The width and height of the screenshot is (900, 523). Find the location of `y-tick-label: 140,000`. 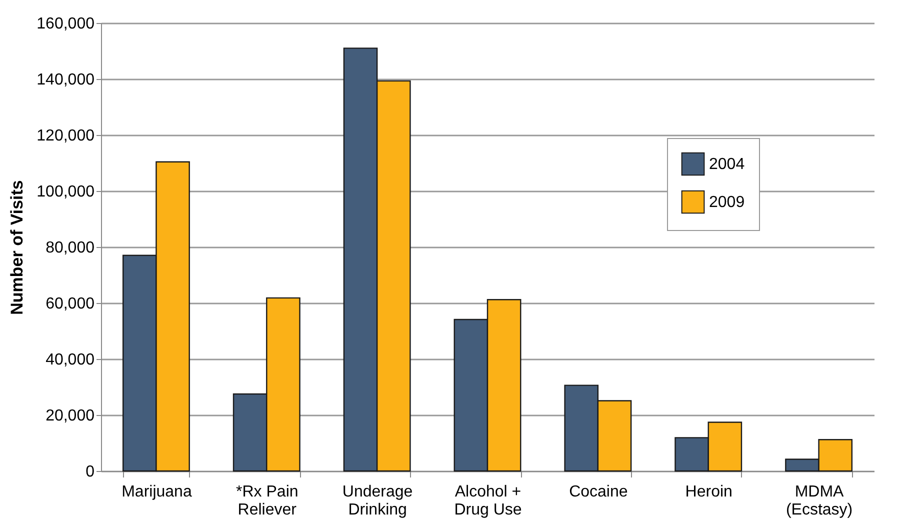

y-tick-label: 140,000 is located at coordinates (65, 80).